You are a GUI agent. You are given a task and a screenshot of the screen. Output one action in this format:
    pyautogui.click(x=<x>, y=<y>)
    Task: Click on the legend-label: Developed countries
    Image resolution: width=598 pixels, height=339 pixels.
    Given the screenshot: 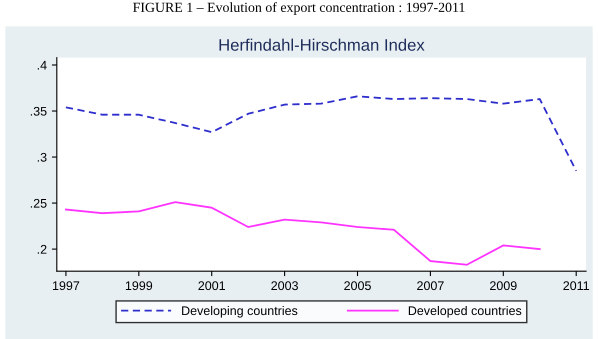 What is the action you would take?
    pyautogui.click(x=465, y=312)
    